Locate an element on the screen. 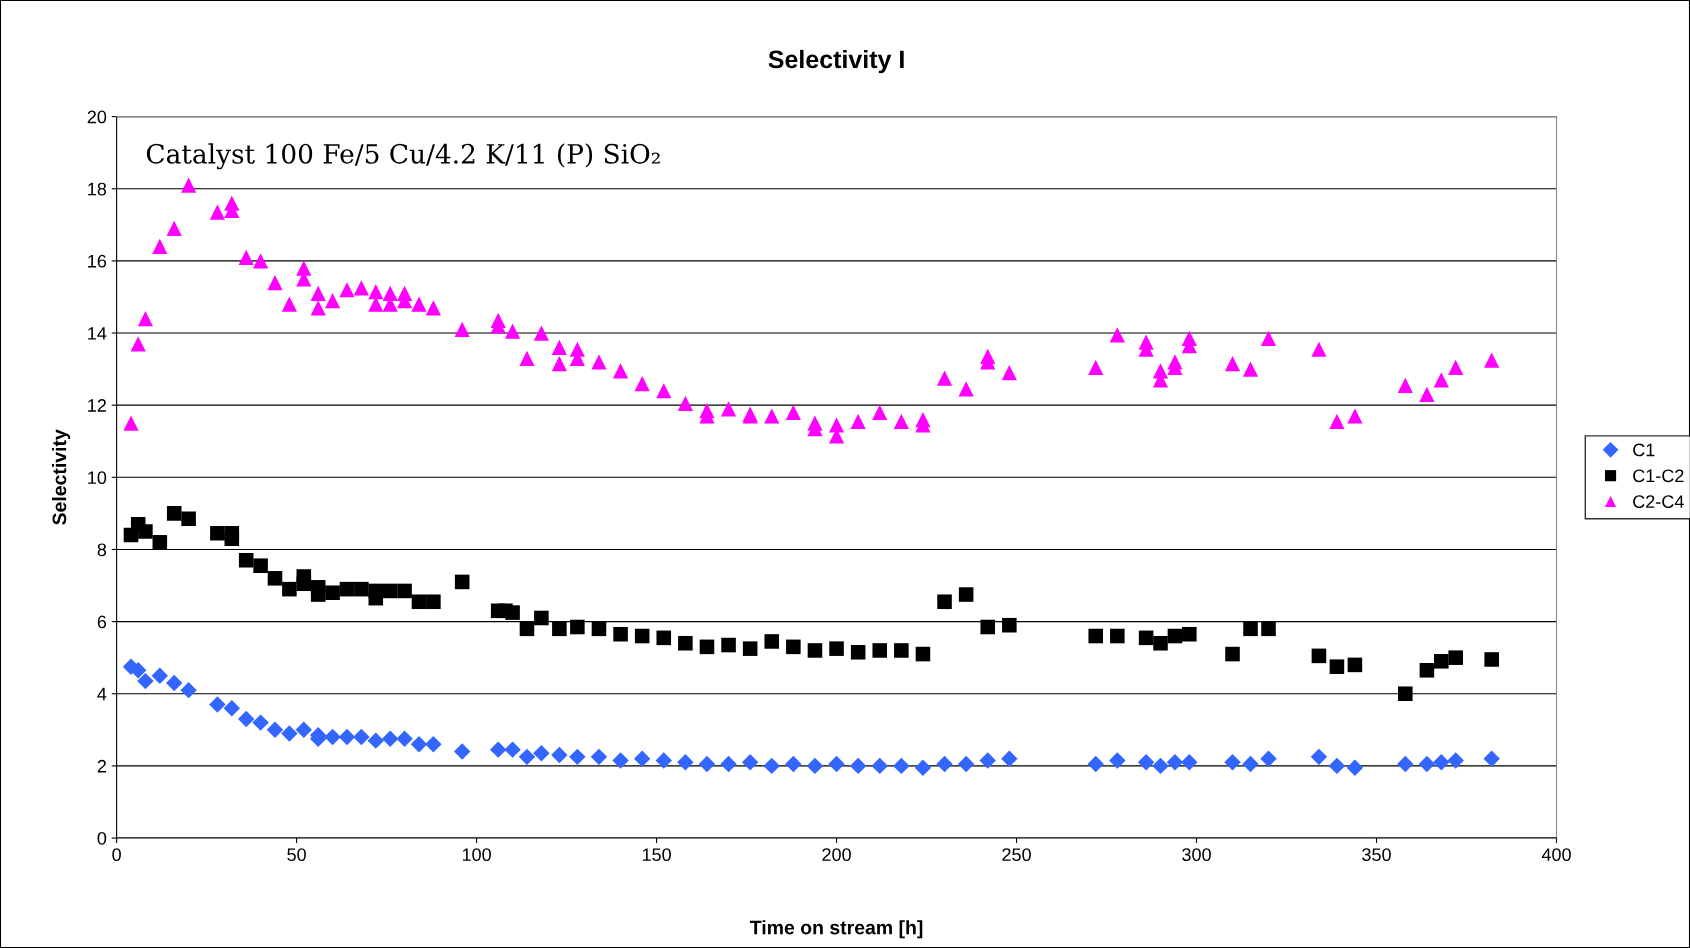  y-tick-label: 0 is located at coordinates (102, 838).